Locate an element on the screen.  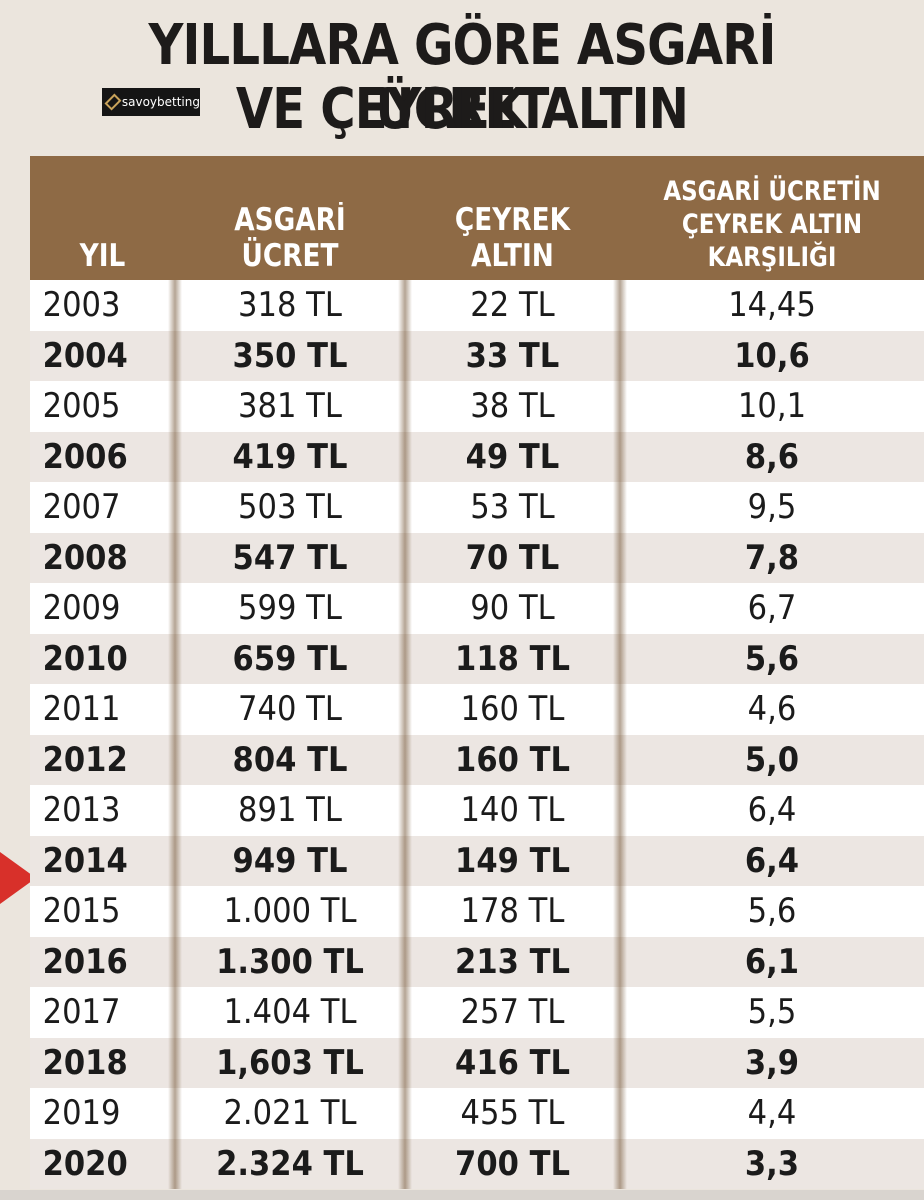
cell-year: 2003 is located at coordinates (81, 305).